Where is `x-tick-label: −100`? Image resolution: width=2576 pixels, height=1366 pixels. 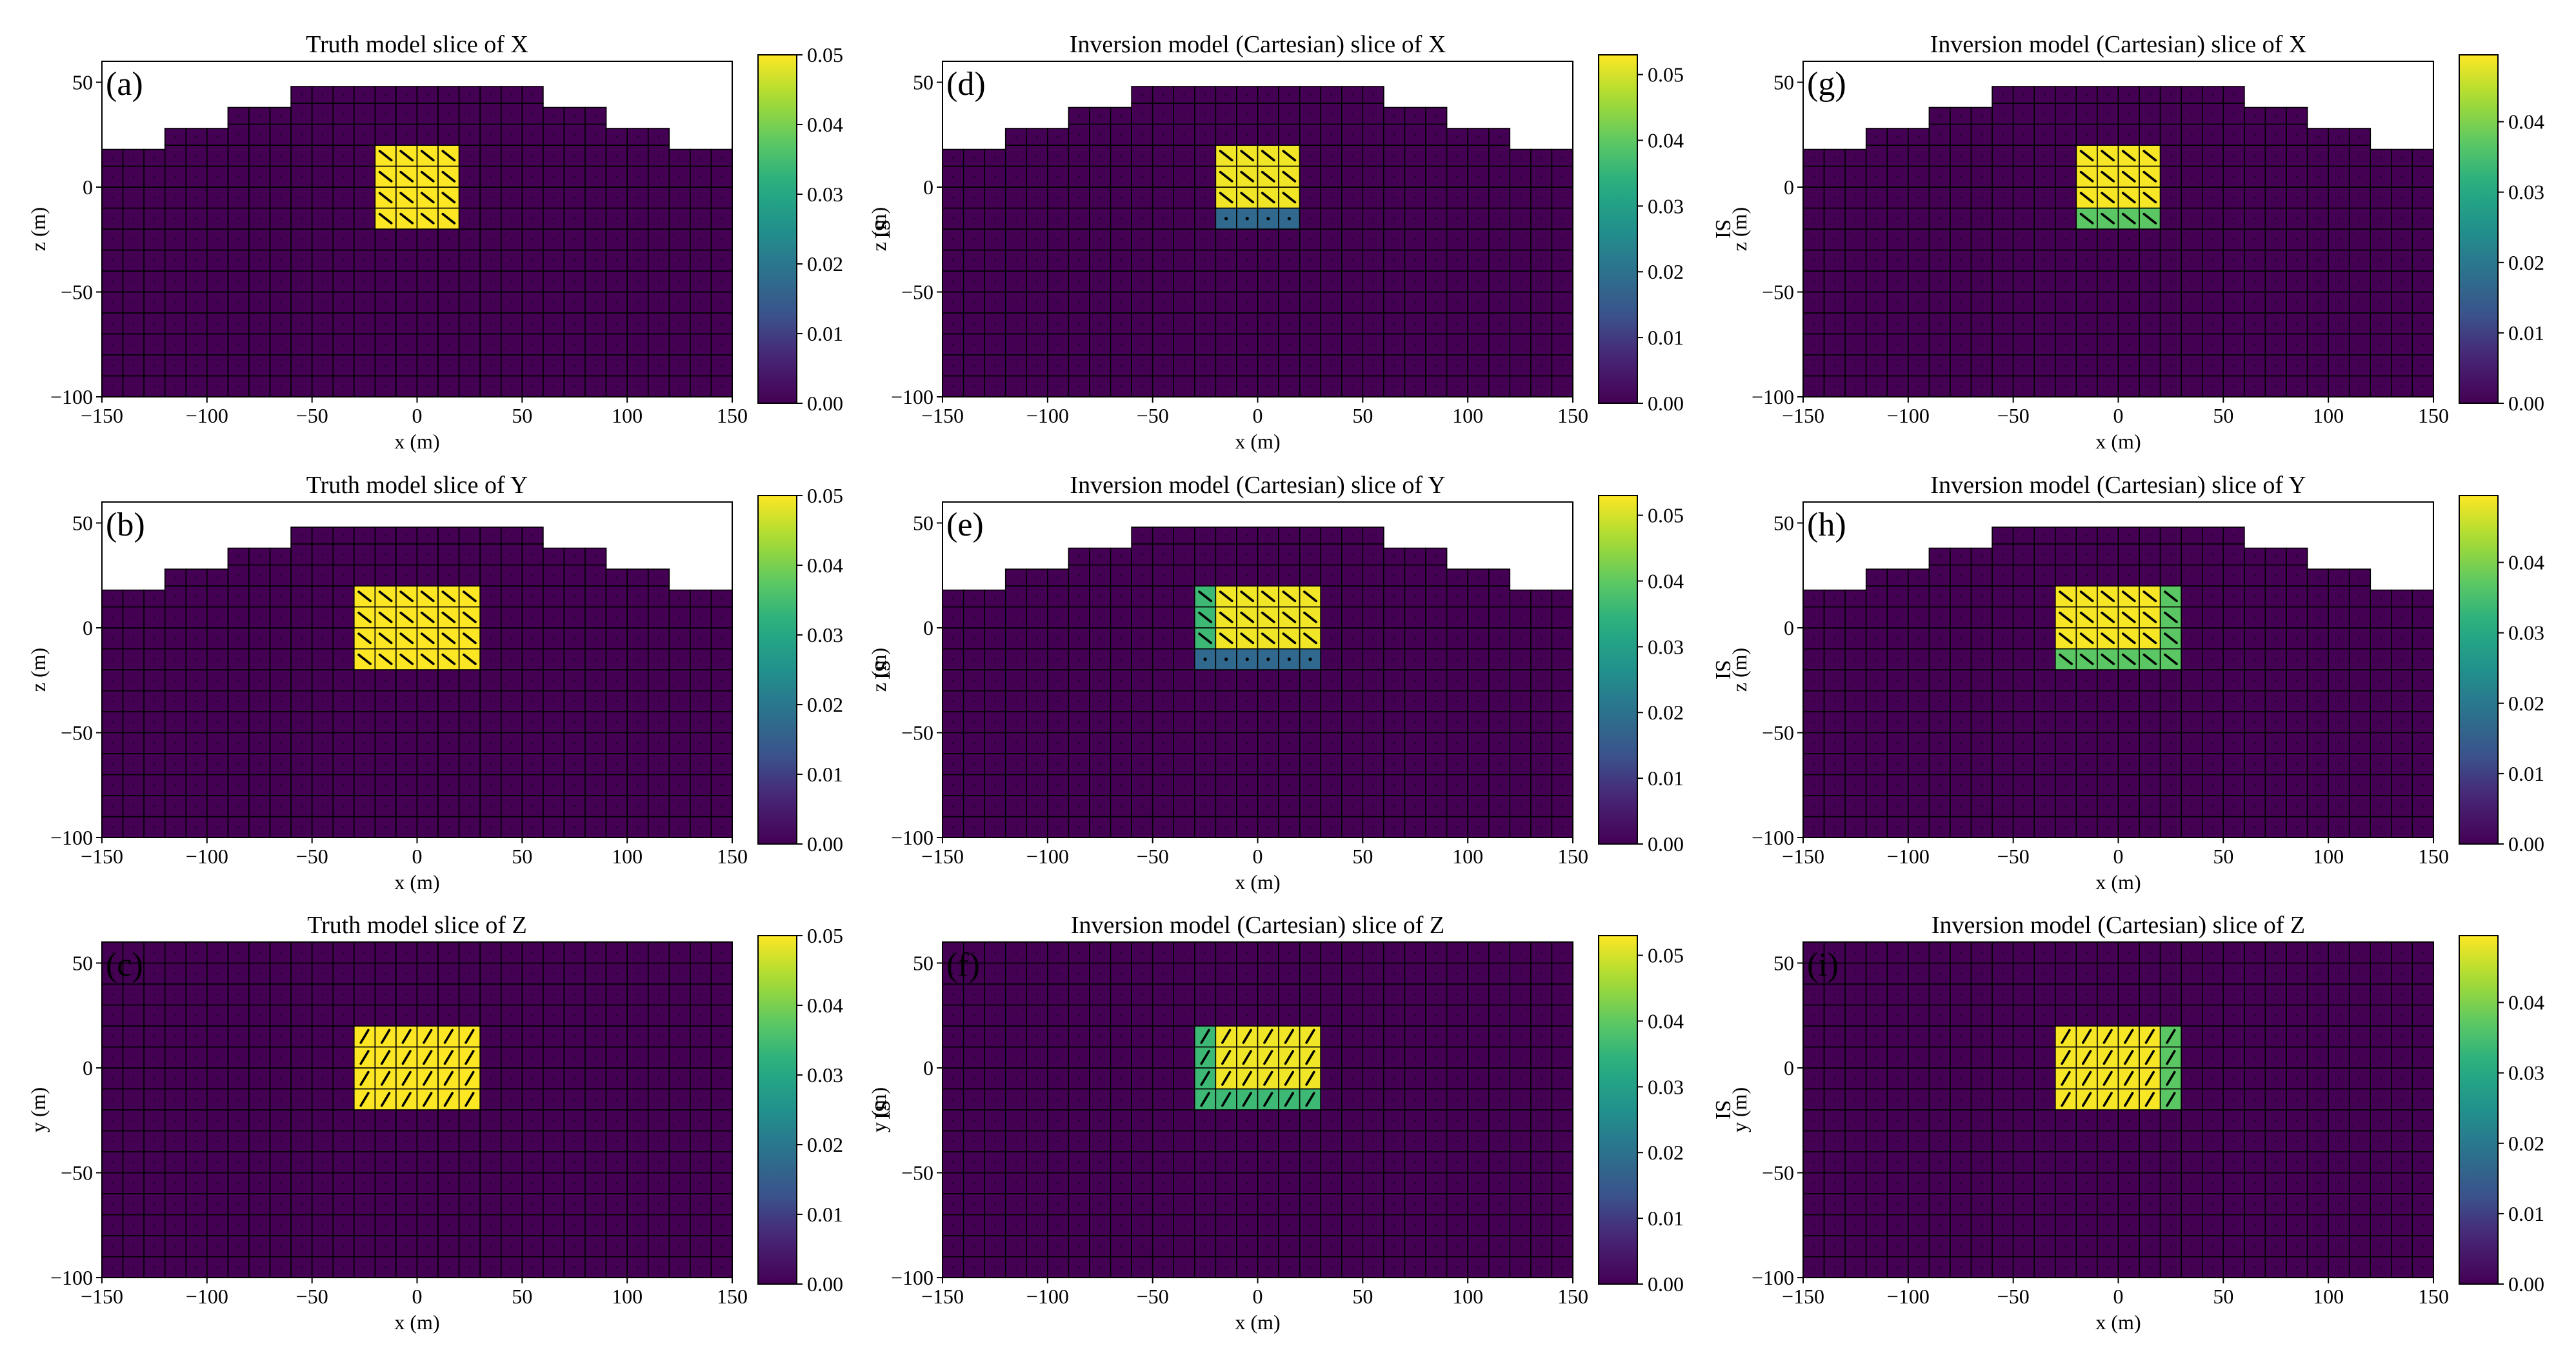
x-tick-label: −100 is located at coordinates (207, 415).